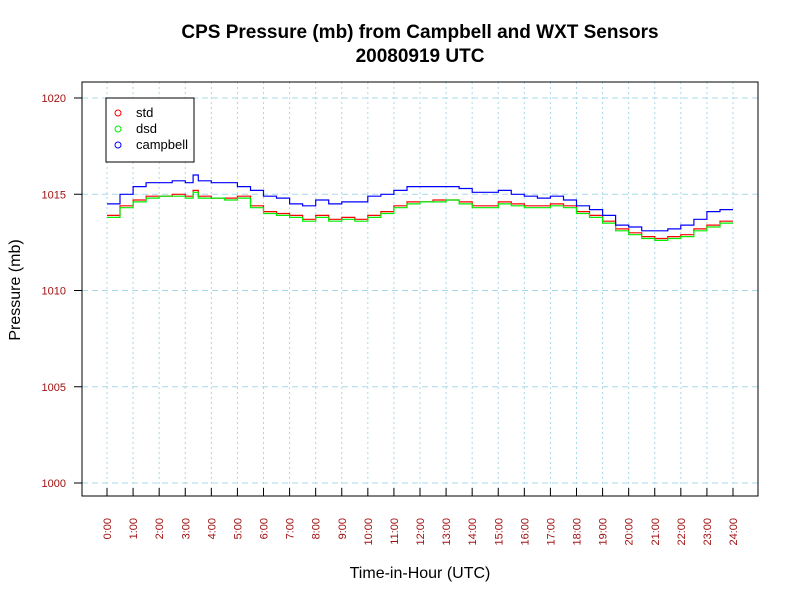 This screenshot has width=800, height=600. I want to click on x-tick-label: 7:00, so click(291, 528).